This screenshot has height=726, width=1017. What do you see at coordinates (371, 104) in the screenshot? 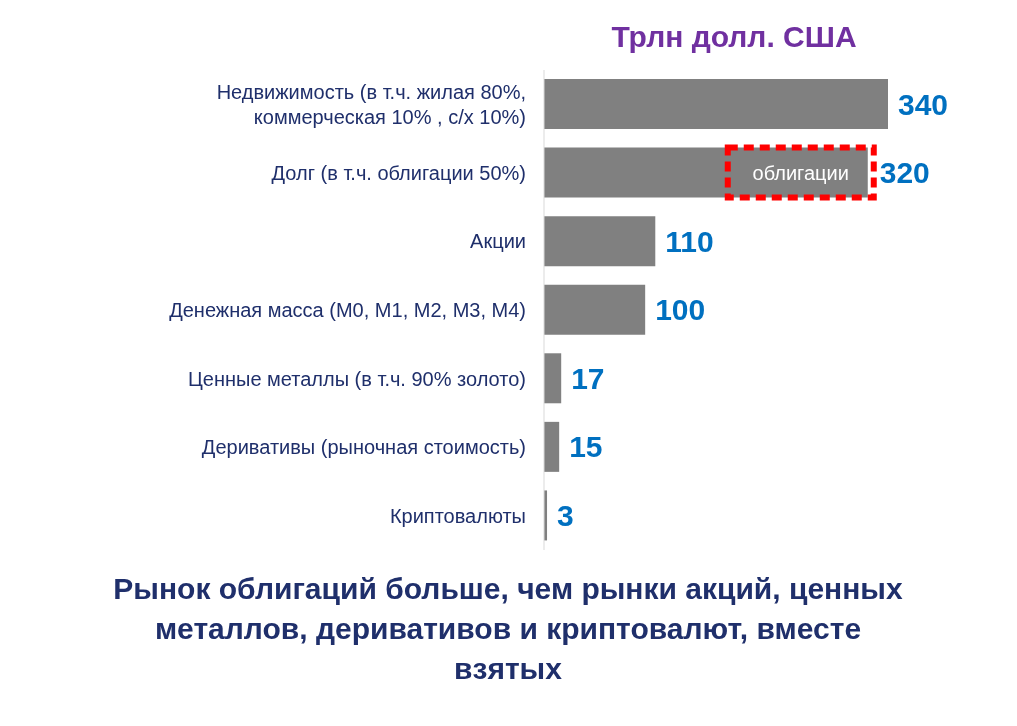
I see `y-tick-label: Недвижимость (в т.ч. жилая 80%, коммерческая 10% , с/х 10%)` at bounding box center [371, 104].